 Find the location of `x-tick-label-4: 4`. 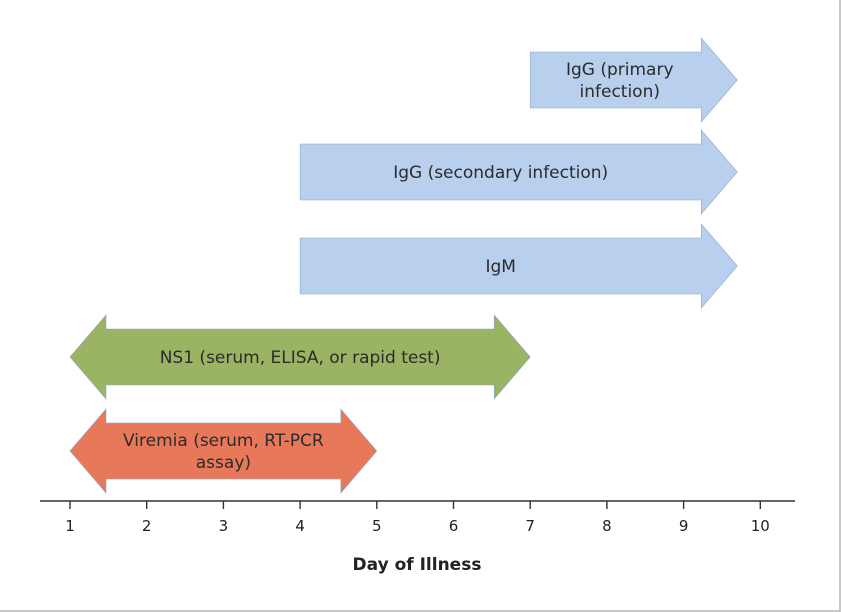

x-tick-label-4: 4 is located at coordinates (300, 526).